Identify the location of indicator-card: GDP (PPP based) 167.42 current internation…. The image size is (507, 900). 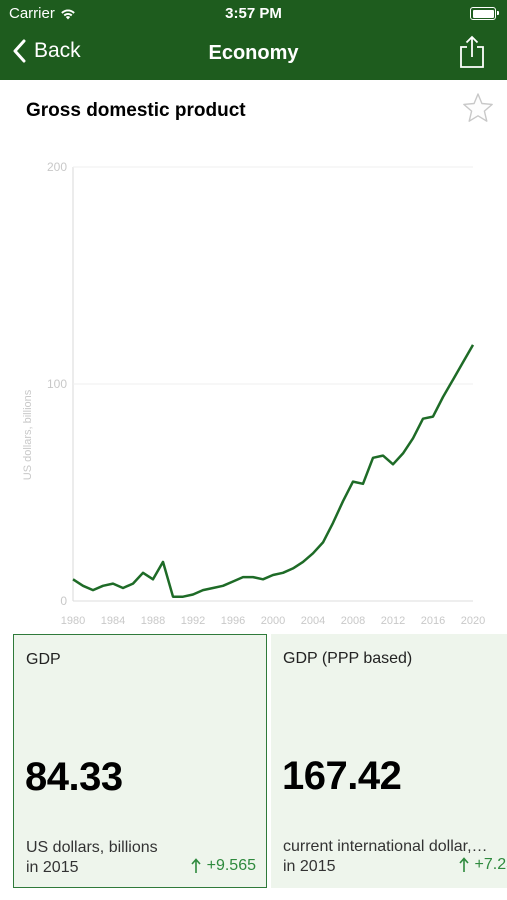
(389, 761).